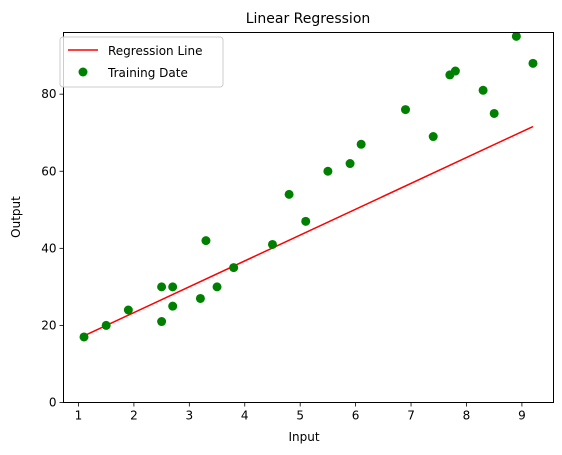  I want to click on x-tick-label: 8, so click(467, 416).